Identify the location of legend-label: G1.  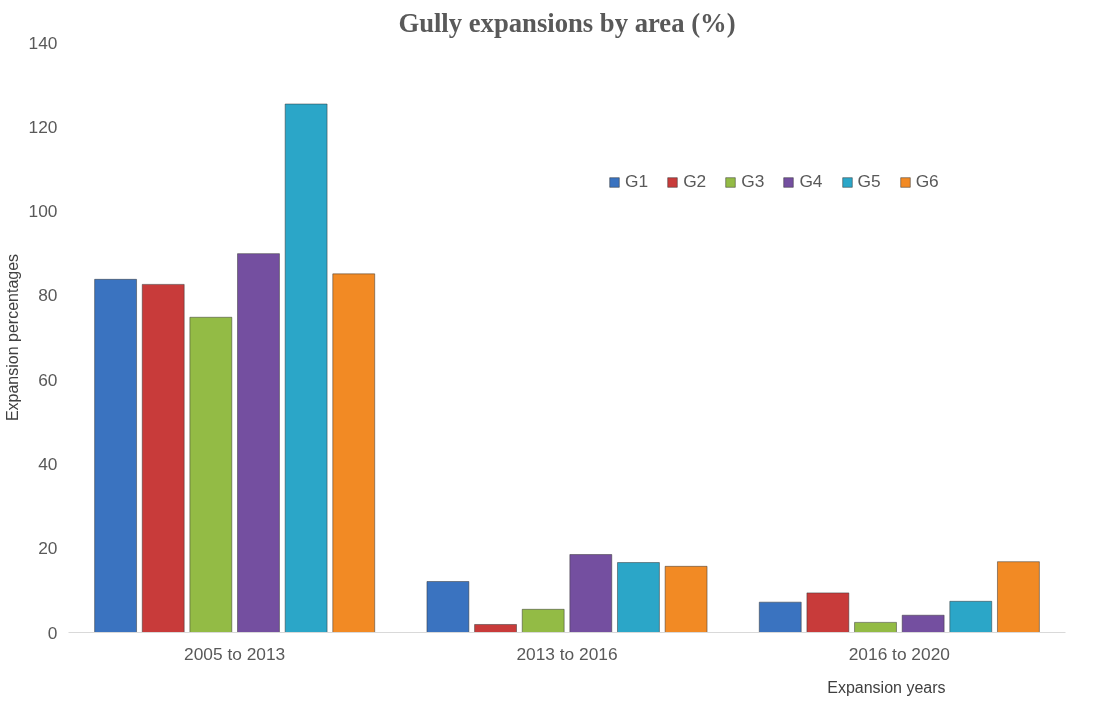
(637, 181).